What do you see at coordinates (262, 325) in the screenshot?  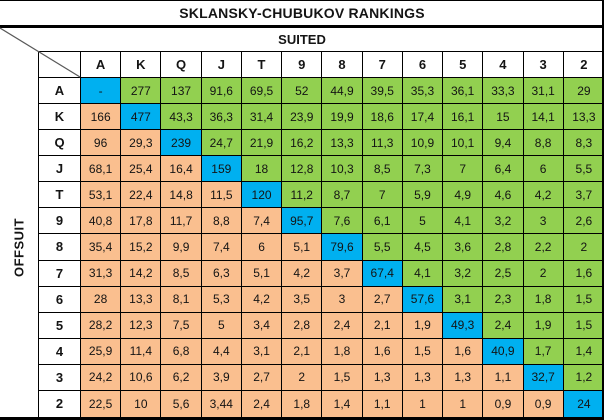 I see `value-cell: 3,4` at bounding box center [262, 325].